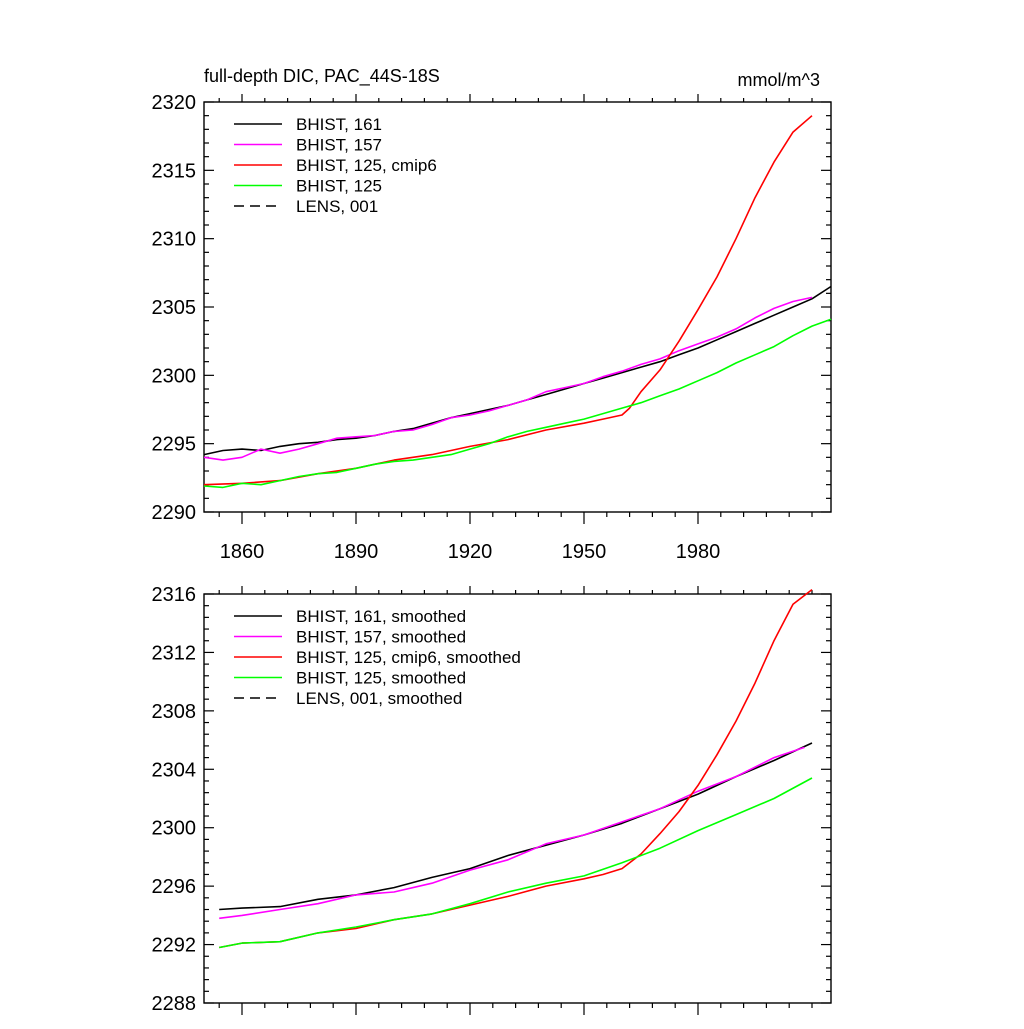  What do you see at coordinates (356, 552) in the screenshot?
I see `x-tick-label: 1890` at bounding box center [356, 552].